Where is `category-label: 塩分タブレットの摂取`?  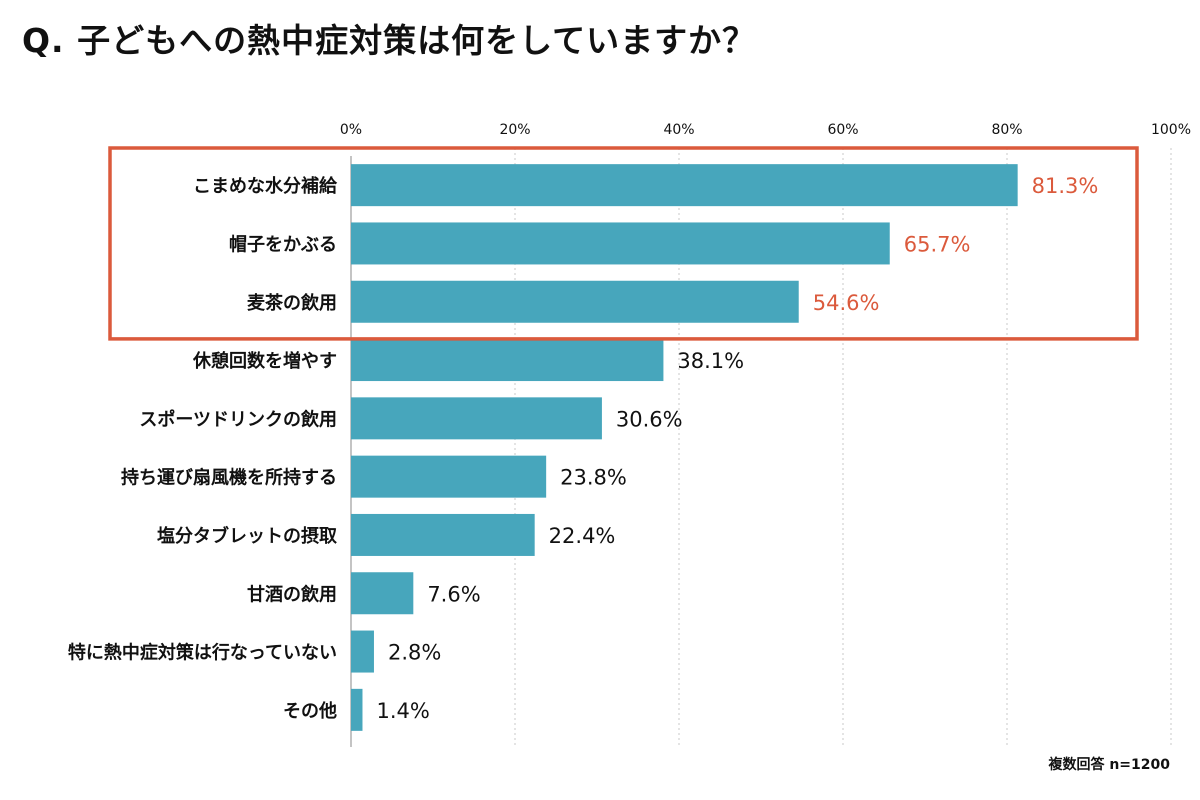 category-label: 塩分タブレットの摂取 is located at coordinates (247, 536).